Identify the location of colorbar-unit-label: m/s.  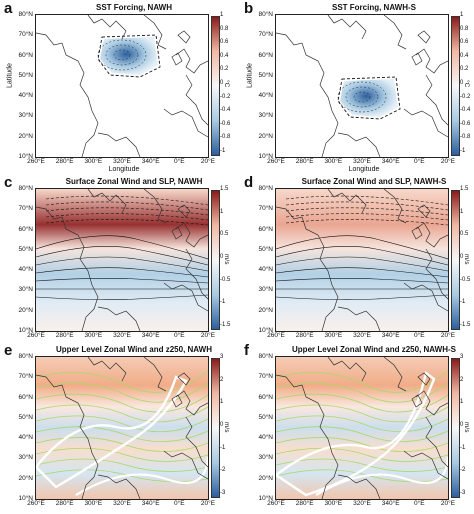
(466, 427).